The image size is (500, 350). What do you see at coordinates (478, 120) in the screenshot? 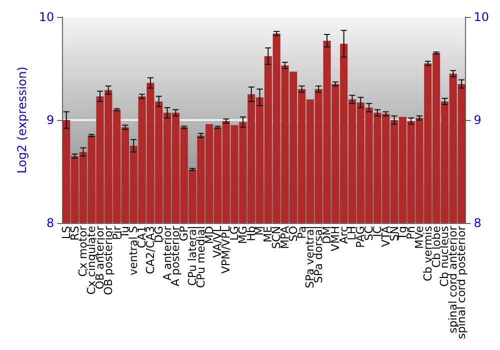
I see `y2-tick-label: 9` at bounding box center [478, 120].